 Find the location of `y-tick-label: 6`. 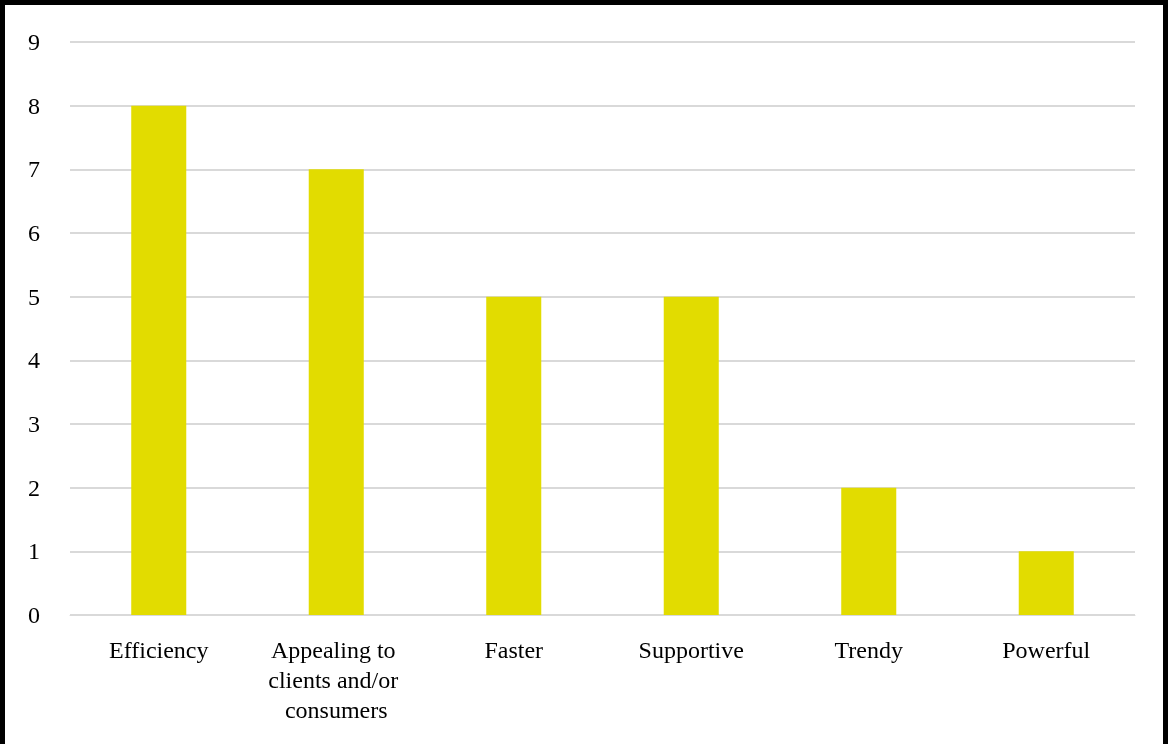

y-tick-label: 6 is located at coordinates (34, 233).